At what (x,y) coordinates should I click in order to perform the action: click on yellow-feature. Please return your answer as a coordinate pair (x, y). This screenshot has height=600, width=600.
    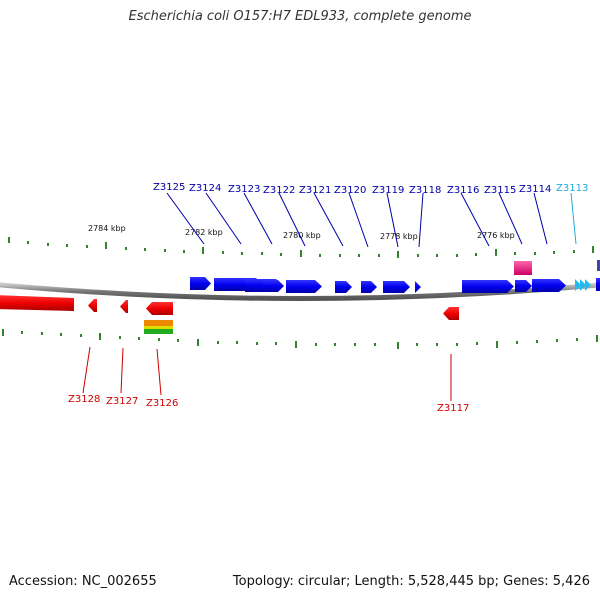
    Looking at the image, I should click on (158, 327).